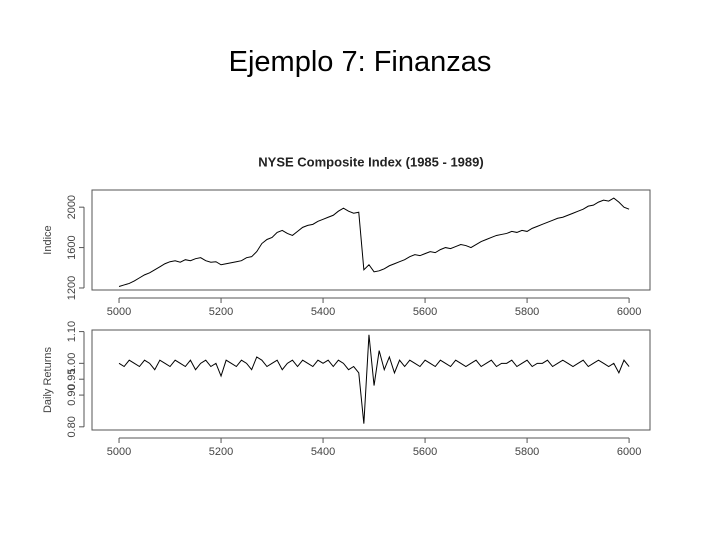 The image size is (720, 540). What do you see at coordinates (72, 331) in the screenshot?
I see `y-tick-label: 1.10` at bounding box center [72, 331].